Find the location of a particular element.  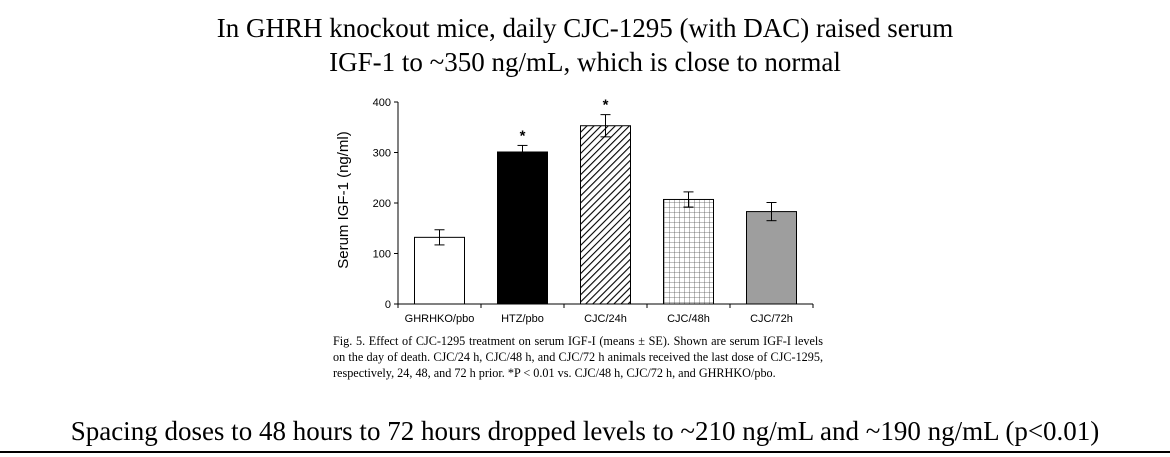

y-tick-label: 200 is located at coordinates (382, 204).